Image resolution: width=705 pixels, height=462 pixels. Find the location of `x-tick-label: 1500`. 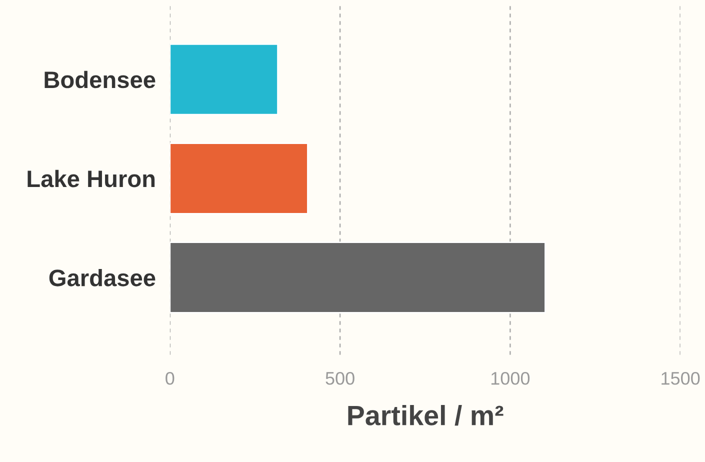

x-tick-label: 1500 is located at coordinates (681, 378).